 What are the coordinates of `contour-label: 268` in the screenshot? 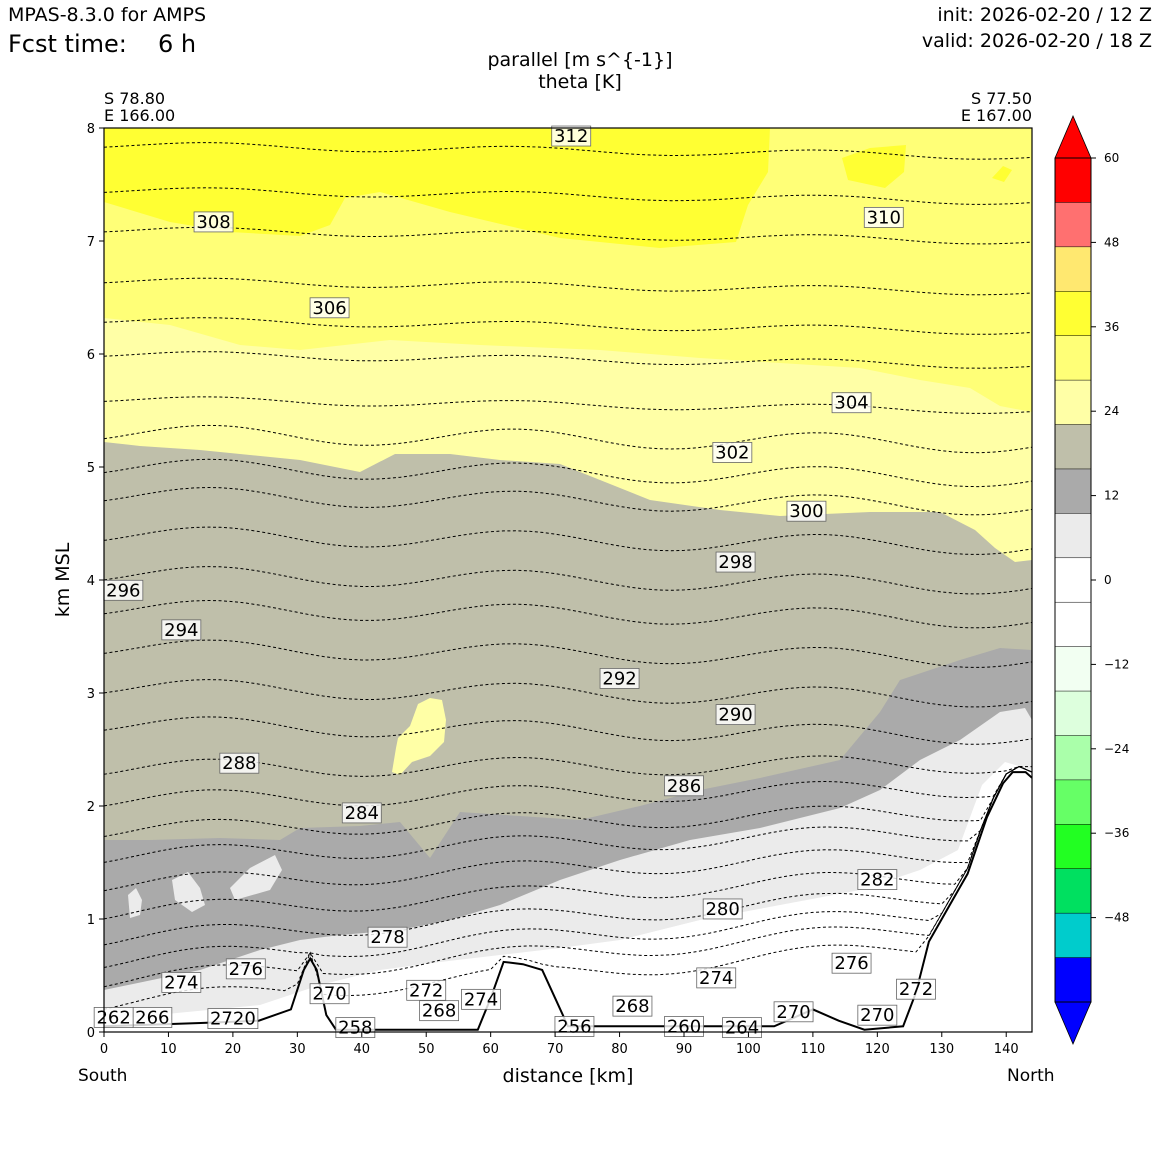 It's located at (439, 1011).